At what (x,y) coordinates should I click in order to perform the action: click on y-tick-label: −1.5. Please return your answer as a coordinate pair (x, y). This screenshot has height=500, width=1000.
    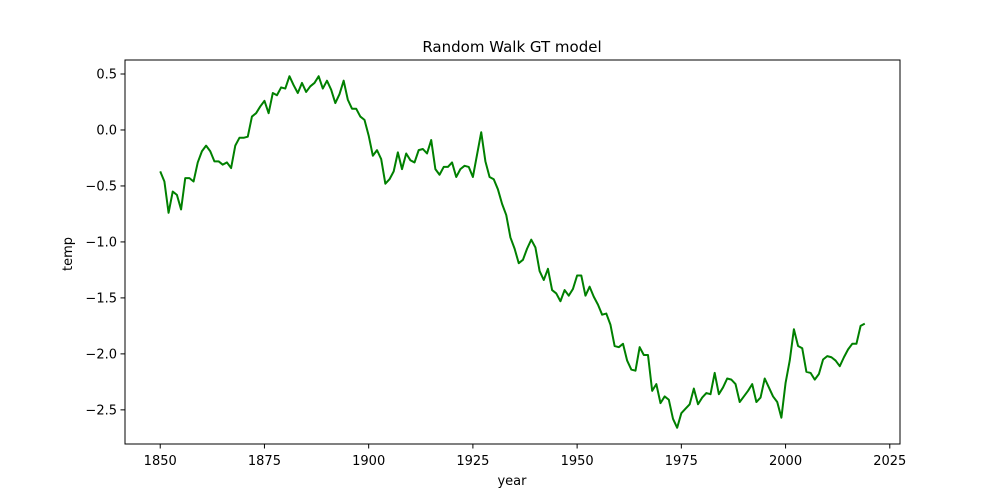
    Looking at the image, I should click on (101, 298).